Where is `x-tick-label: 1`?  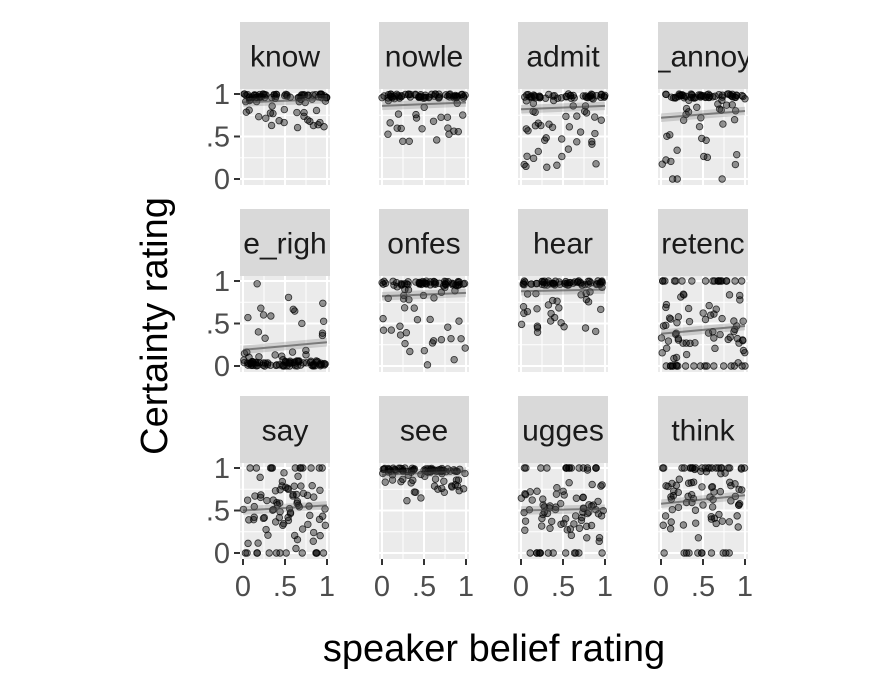
x-tick-label: 1 is located at coordinates (466, 587).